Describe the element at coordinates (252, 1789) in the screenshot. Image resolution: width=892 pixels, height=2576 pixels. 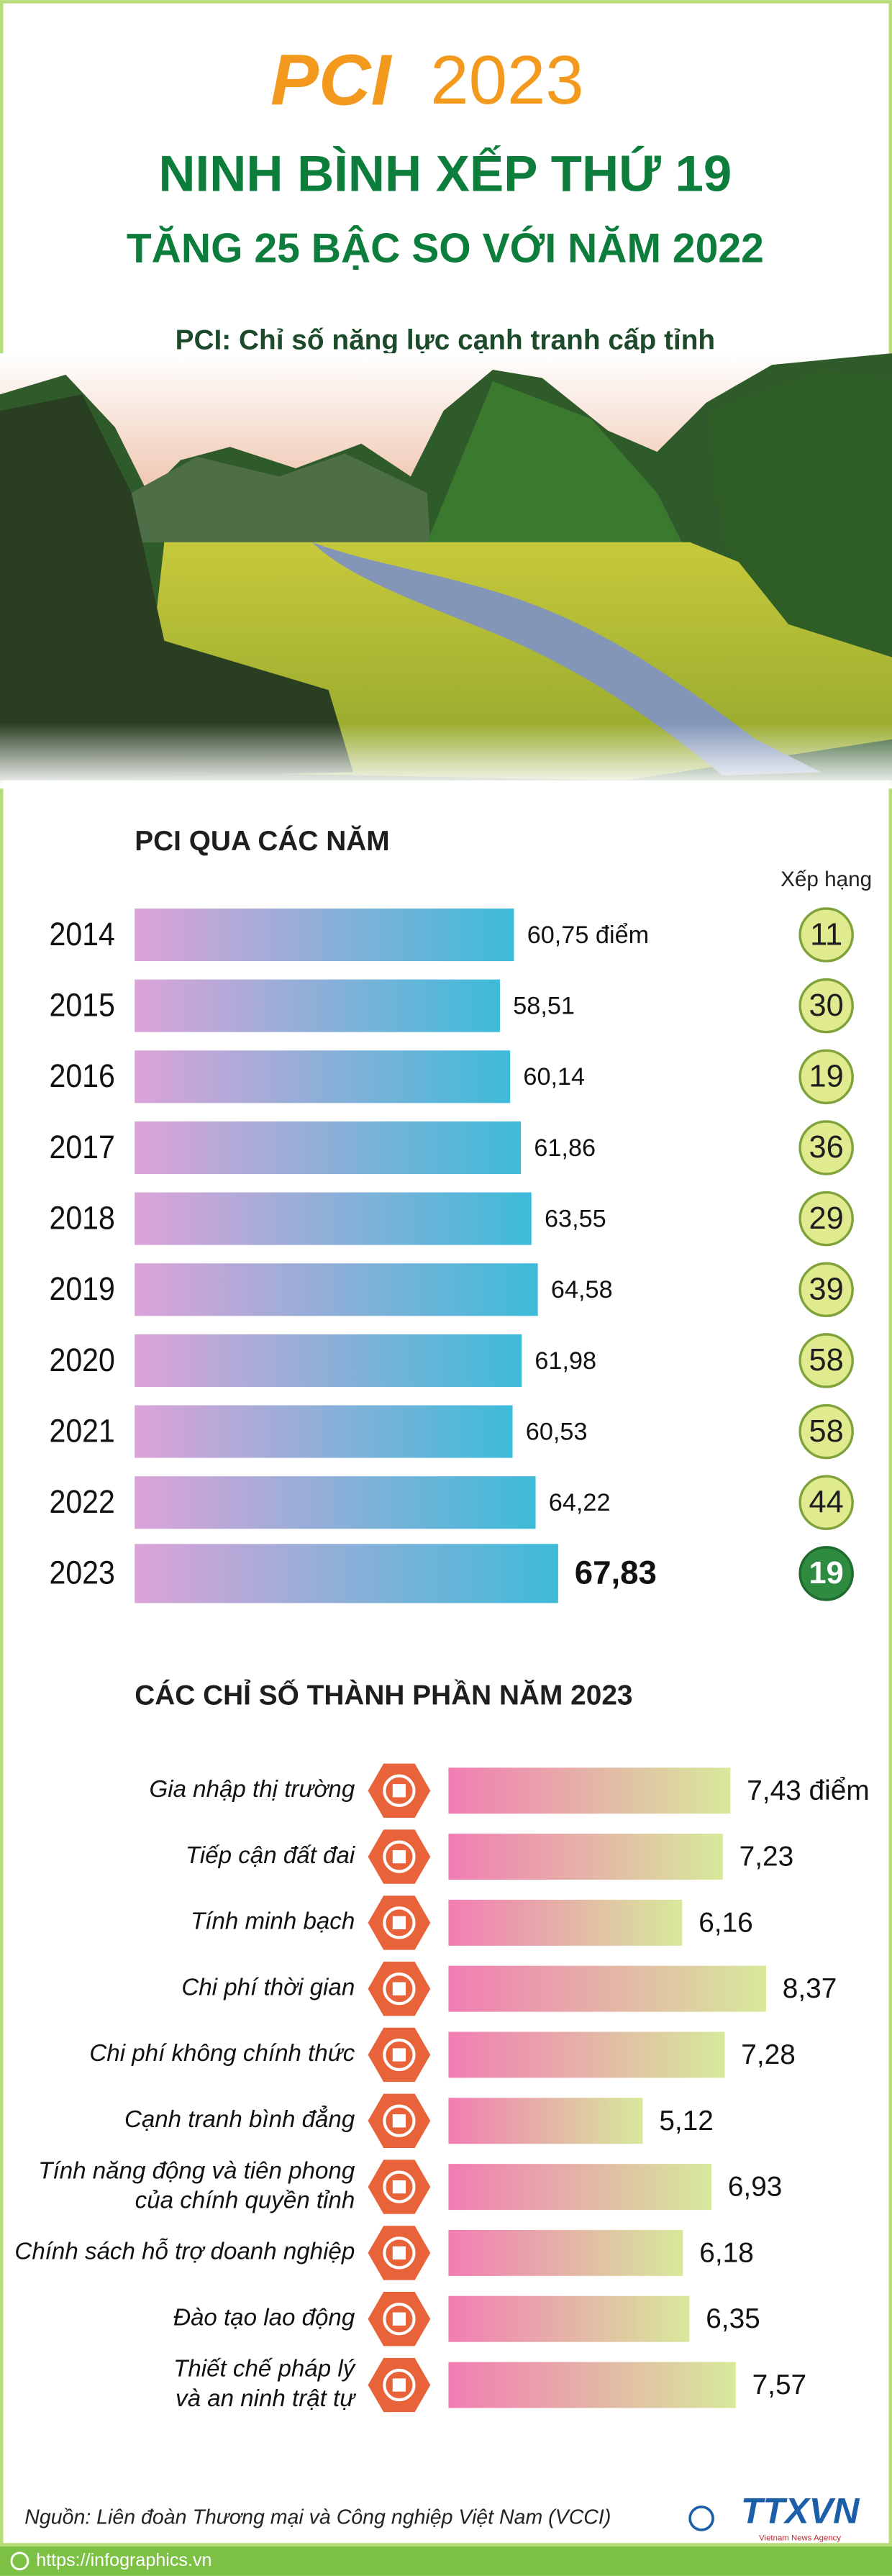
I see `category-label: Gia nhập thị trường` at that location.